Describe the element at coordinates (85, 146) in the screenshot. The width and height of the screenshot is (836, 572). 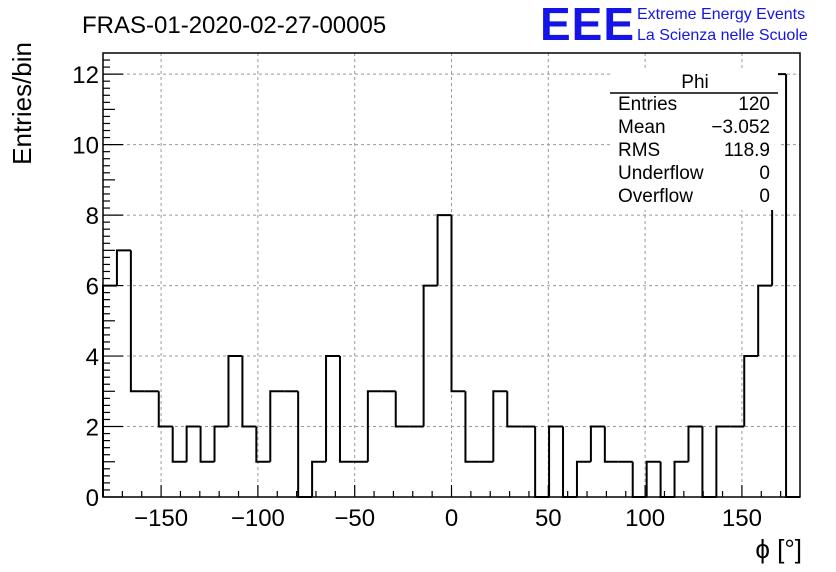
I see `y-tick-label-5: 10` at that location.